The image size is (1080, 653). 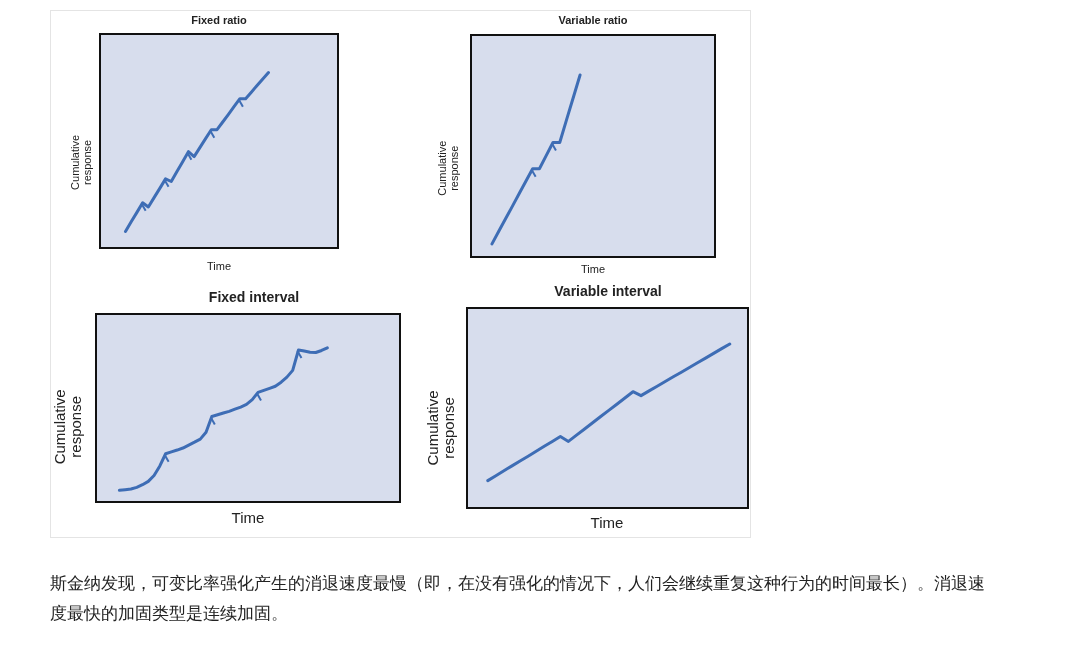 I want to click on text: 斯金纳发现，可变比率强化产生的消退速度最慢（即，在没有强化的情况下，人们会继续重复这种行为的时间最长）。消退速度最快的加固类型是连续加固。, so click(x=518, y=598).